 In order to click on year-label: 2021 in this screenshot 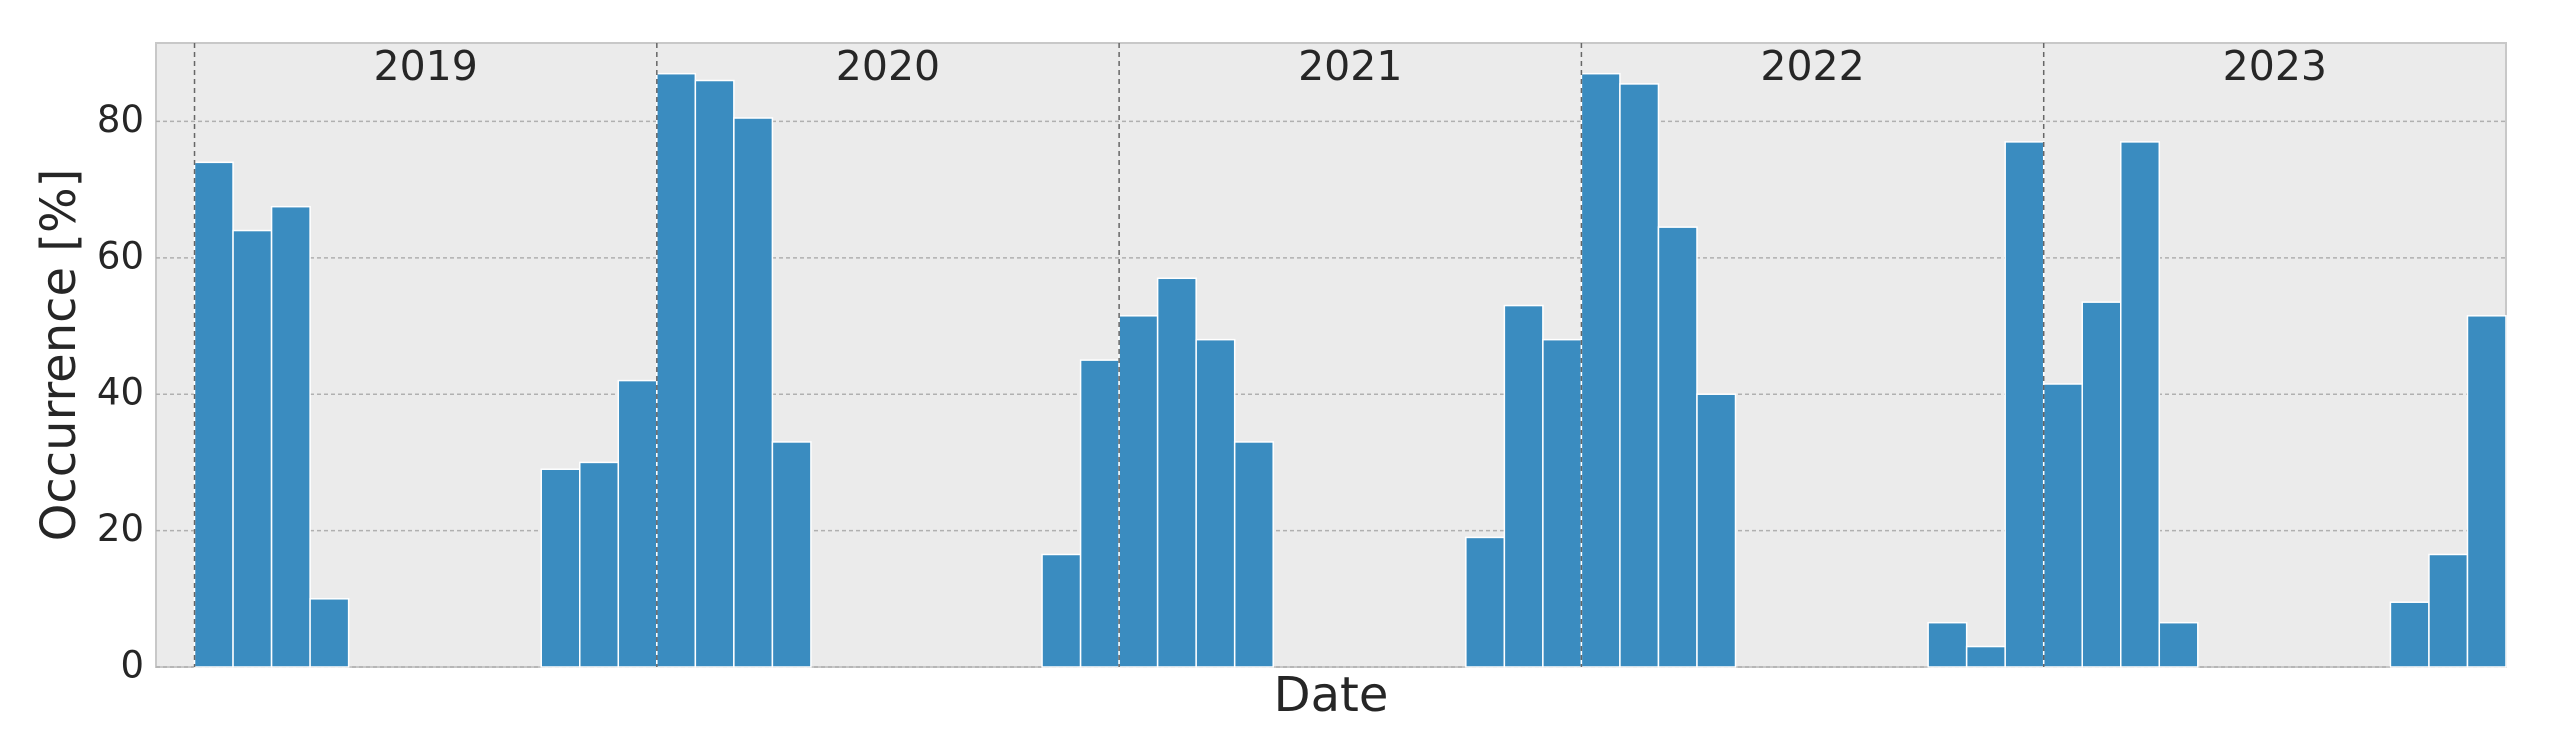, I will do `click(1350, 66)`.